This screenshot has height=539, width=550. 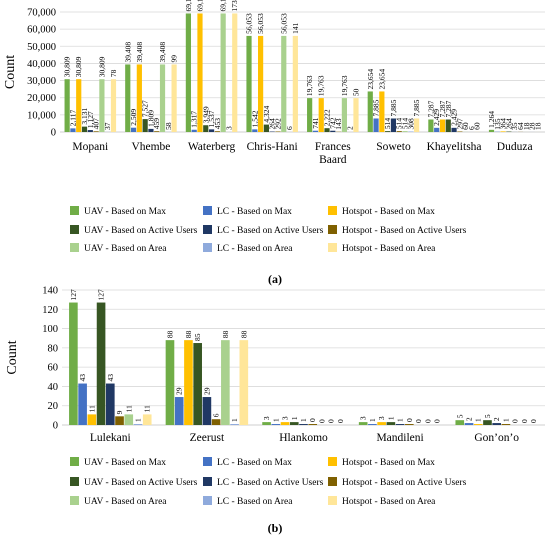 I want to click on y-tick-label: 140, so click(x=50, y=291).